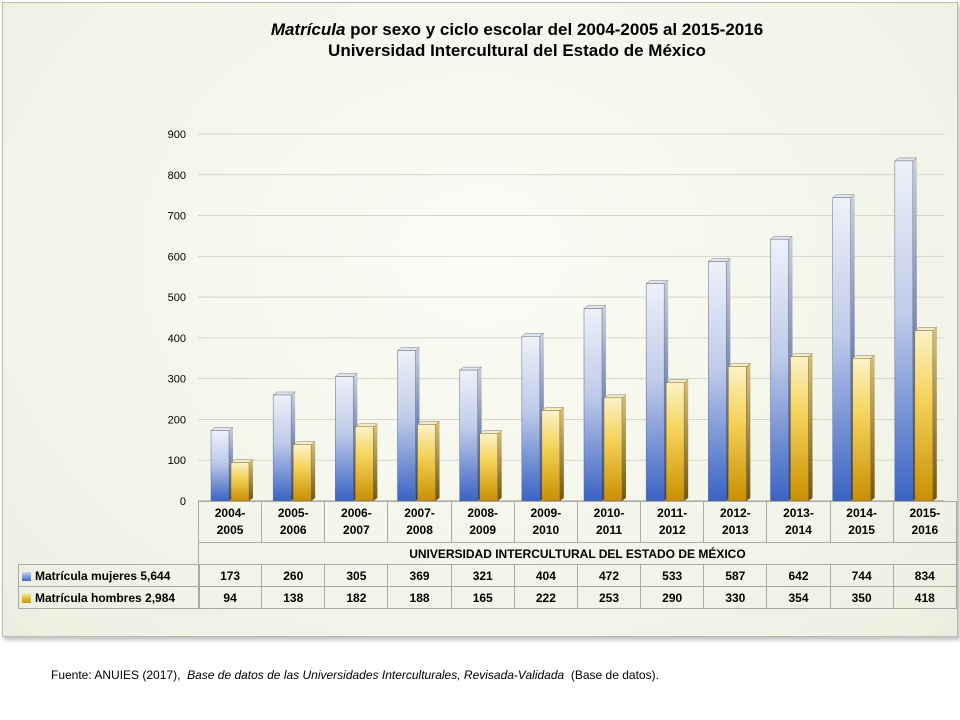  I want to click on y-tick-label: 200, so click(177, 420).